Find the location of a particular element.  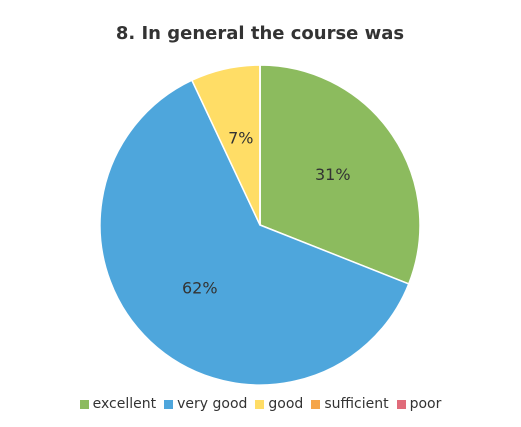

slice-label: 62% is located at coordinates (200, 288).